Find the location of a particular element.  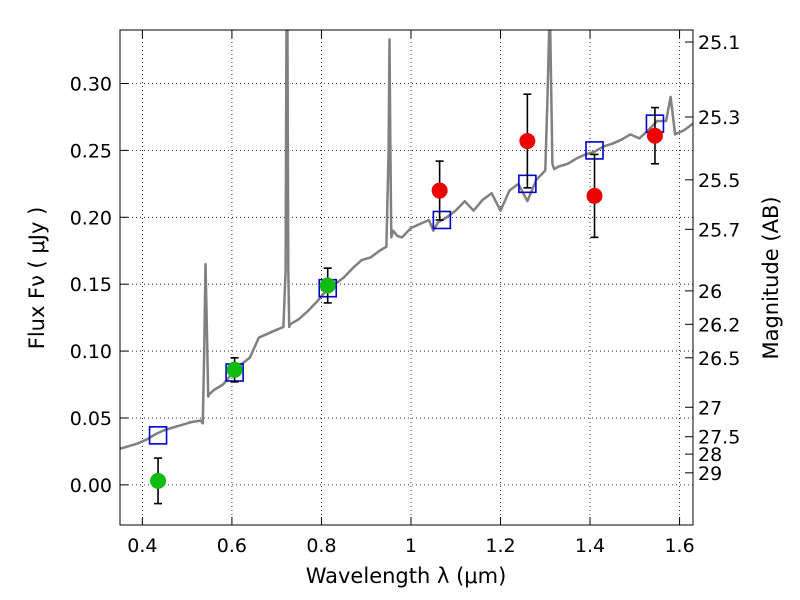

x-axis-label: Wavelength λ (μm) is located at coordinates (406, 576).